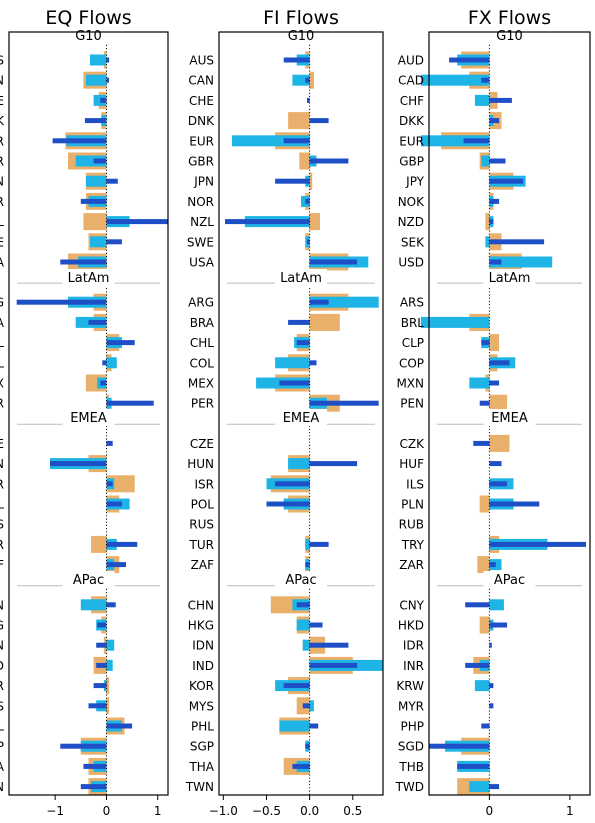 This screenshot has width=595, height=823. What do you see at coordinates (499, 443) in the screenshot?
I see `bar-wide-fx-czk` at bounding box center [499, 443].